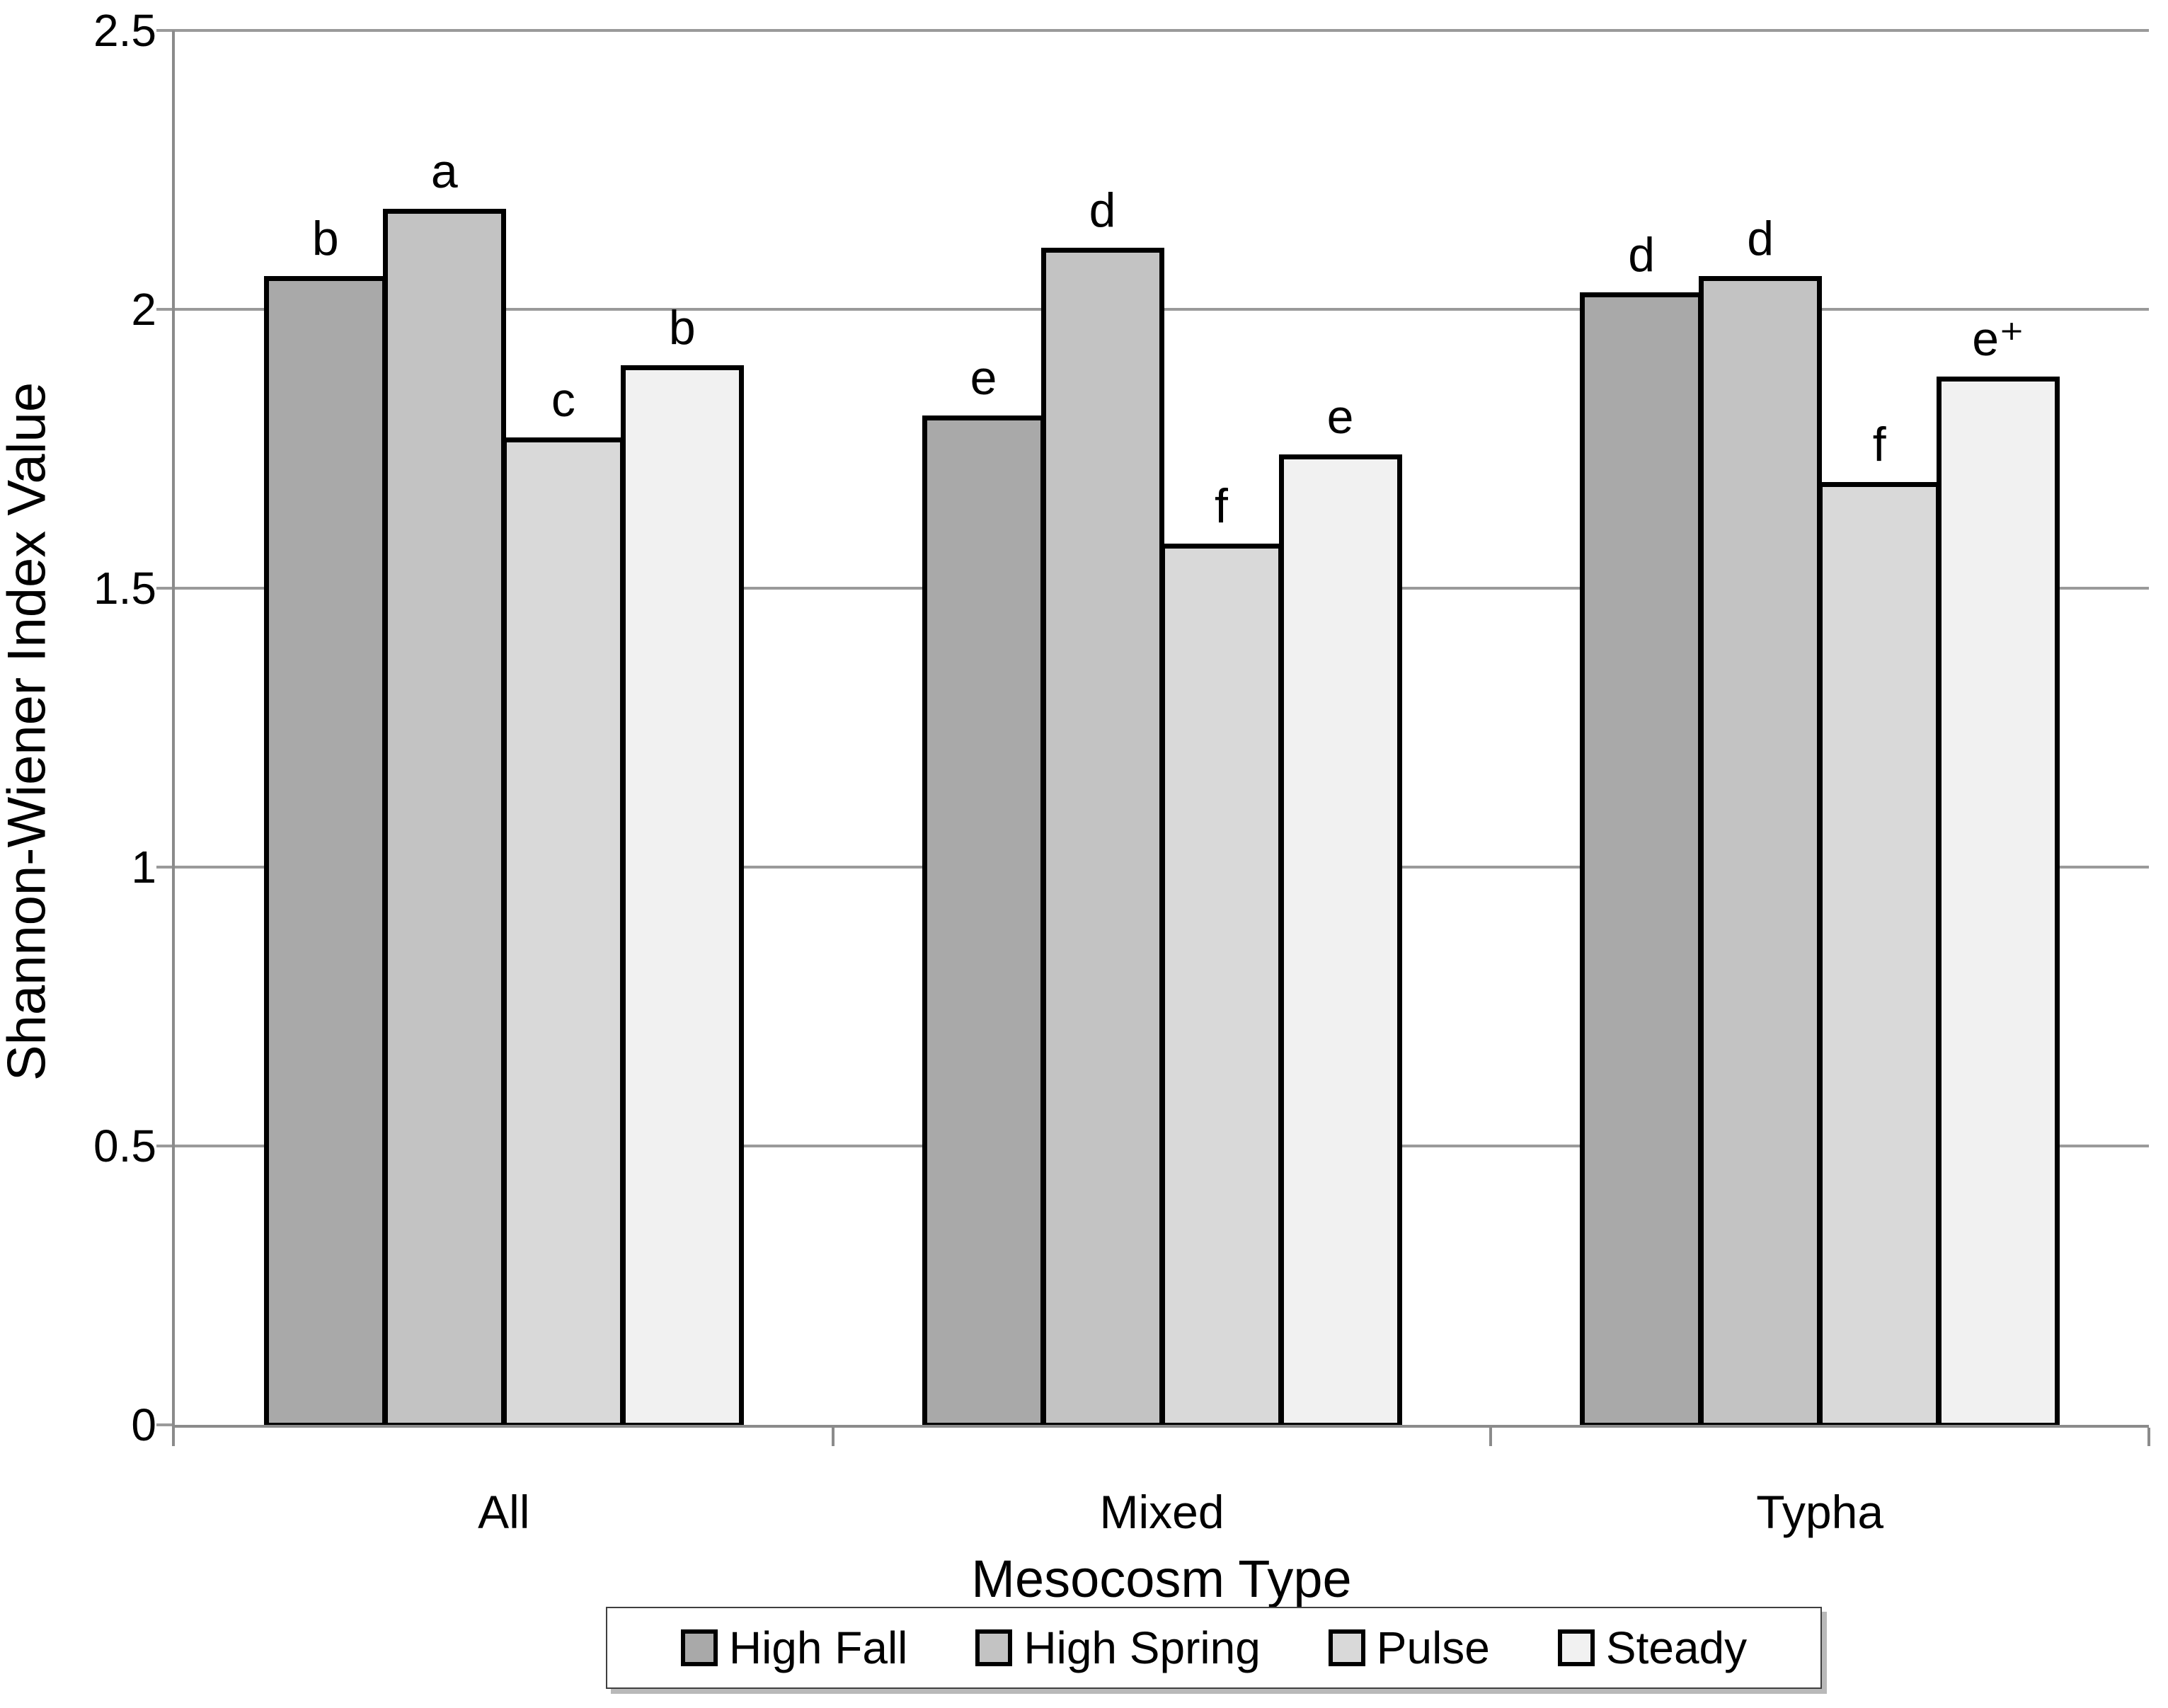 The image size is (2168, 1708). I want to click on bar-high-spring-mixed, so click(1102, 838).